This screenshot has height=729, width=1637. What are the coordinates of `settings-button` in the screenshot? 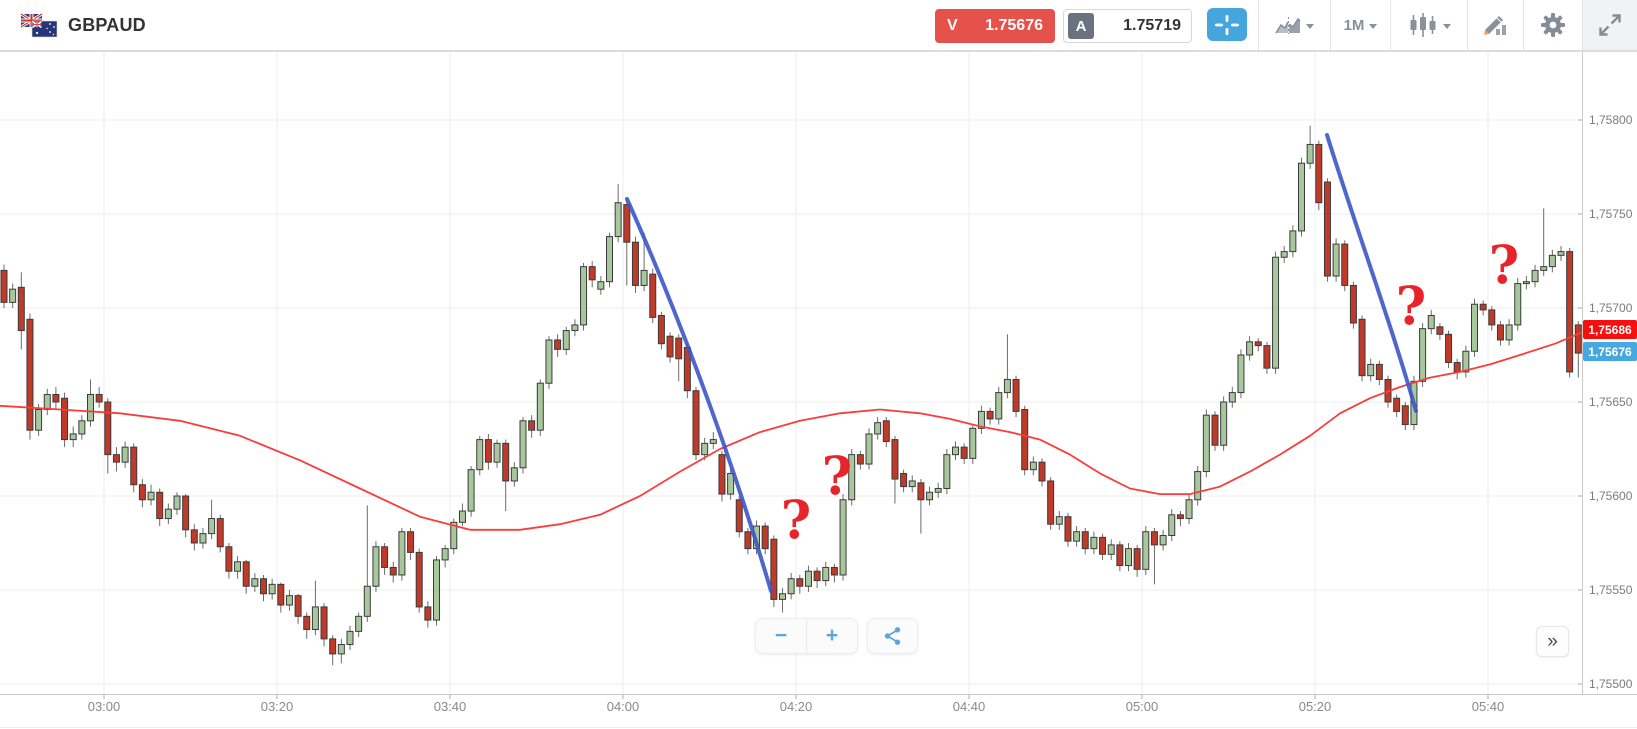 It's located at (1552, 25).